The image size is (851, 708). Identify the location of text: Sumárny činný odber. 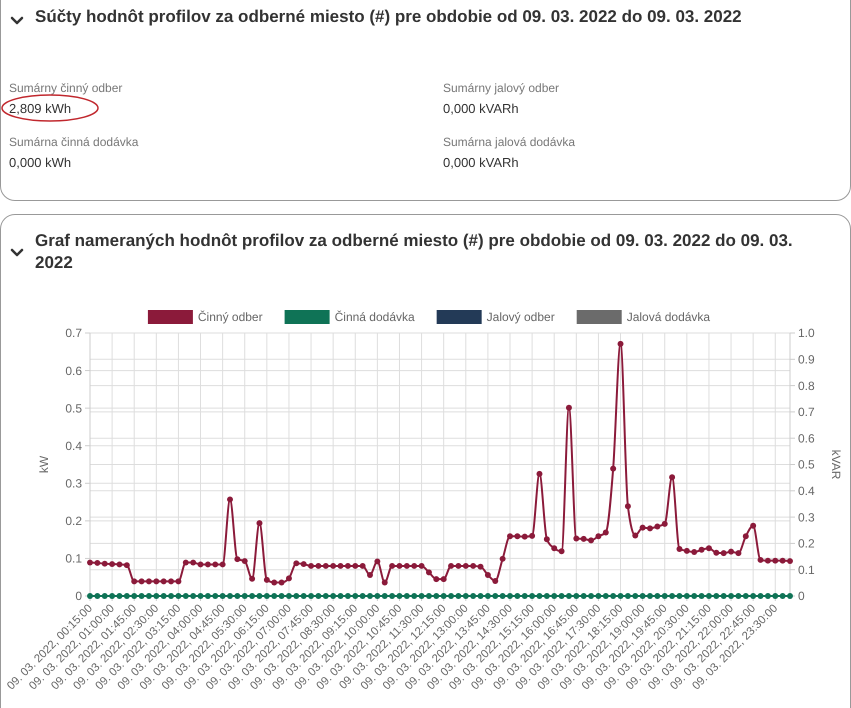
(65, 88).